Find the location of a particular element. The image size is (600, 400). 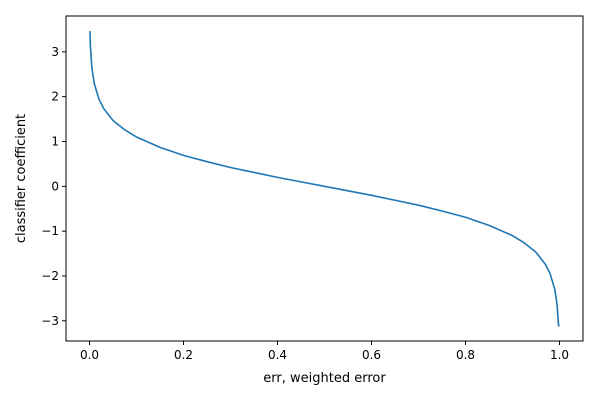

y-tick-label: 2 is located at coordinates (55, 97).